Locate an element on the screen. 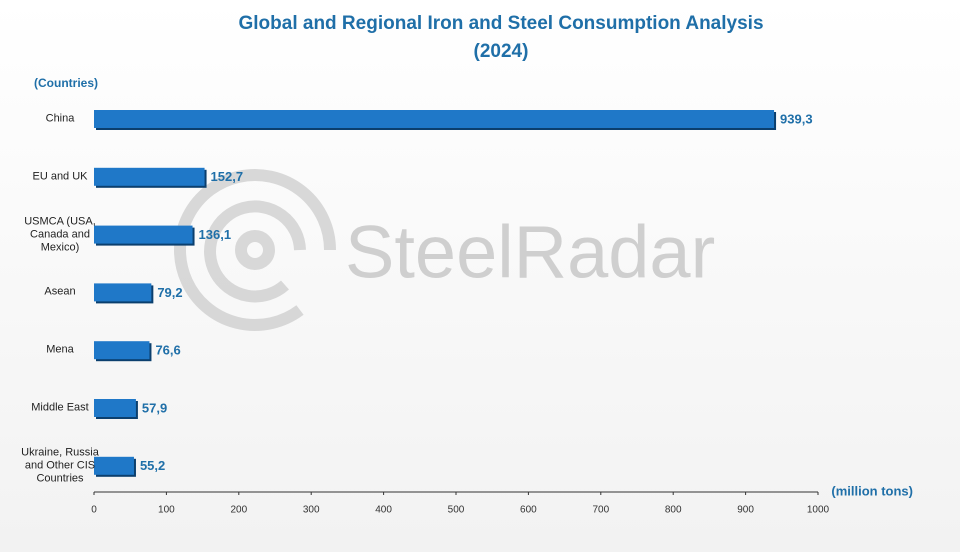  value-label: 136,1 is located at coordinates (215, 234).